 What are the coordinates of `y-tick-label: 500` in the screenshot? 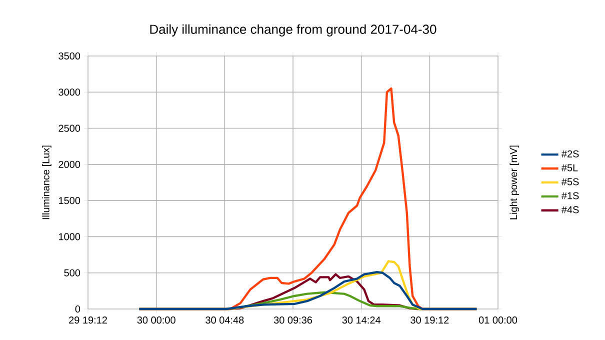 It's located at (72, 272).